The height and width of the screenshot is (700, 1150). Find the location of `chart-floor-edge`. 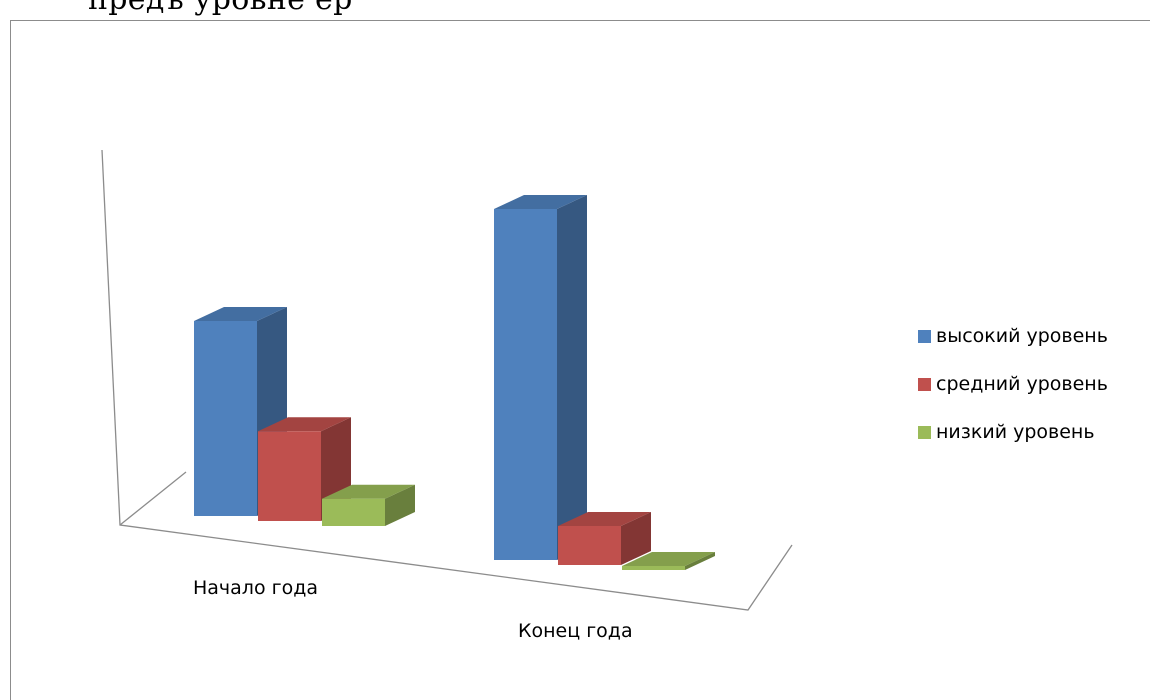

chart-floor-edge is located at coordinates (153, 498).